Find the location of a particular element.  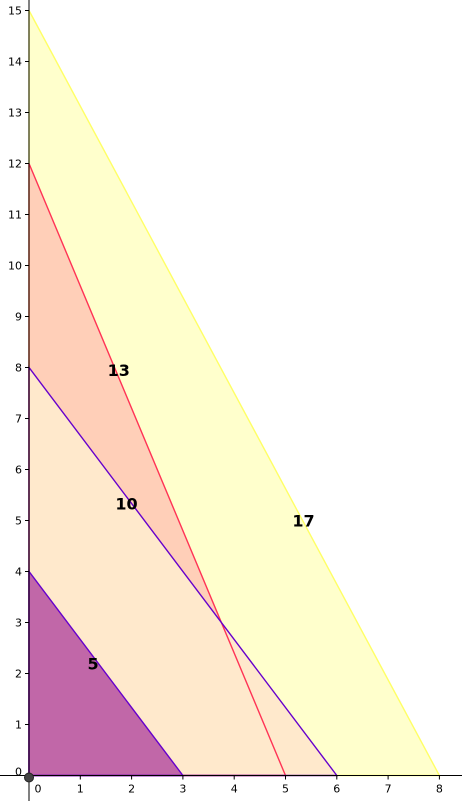

x-tick-label: 7 is located at coordinates (388, 789).